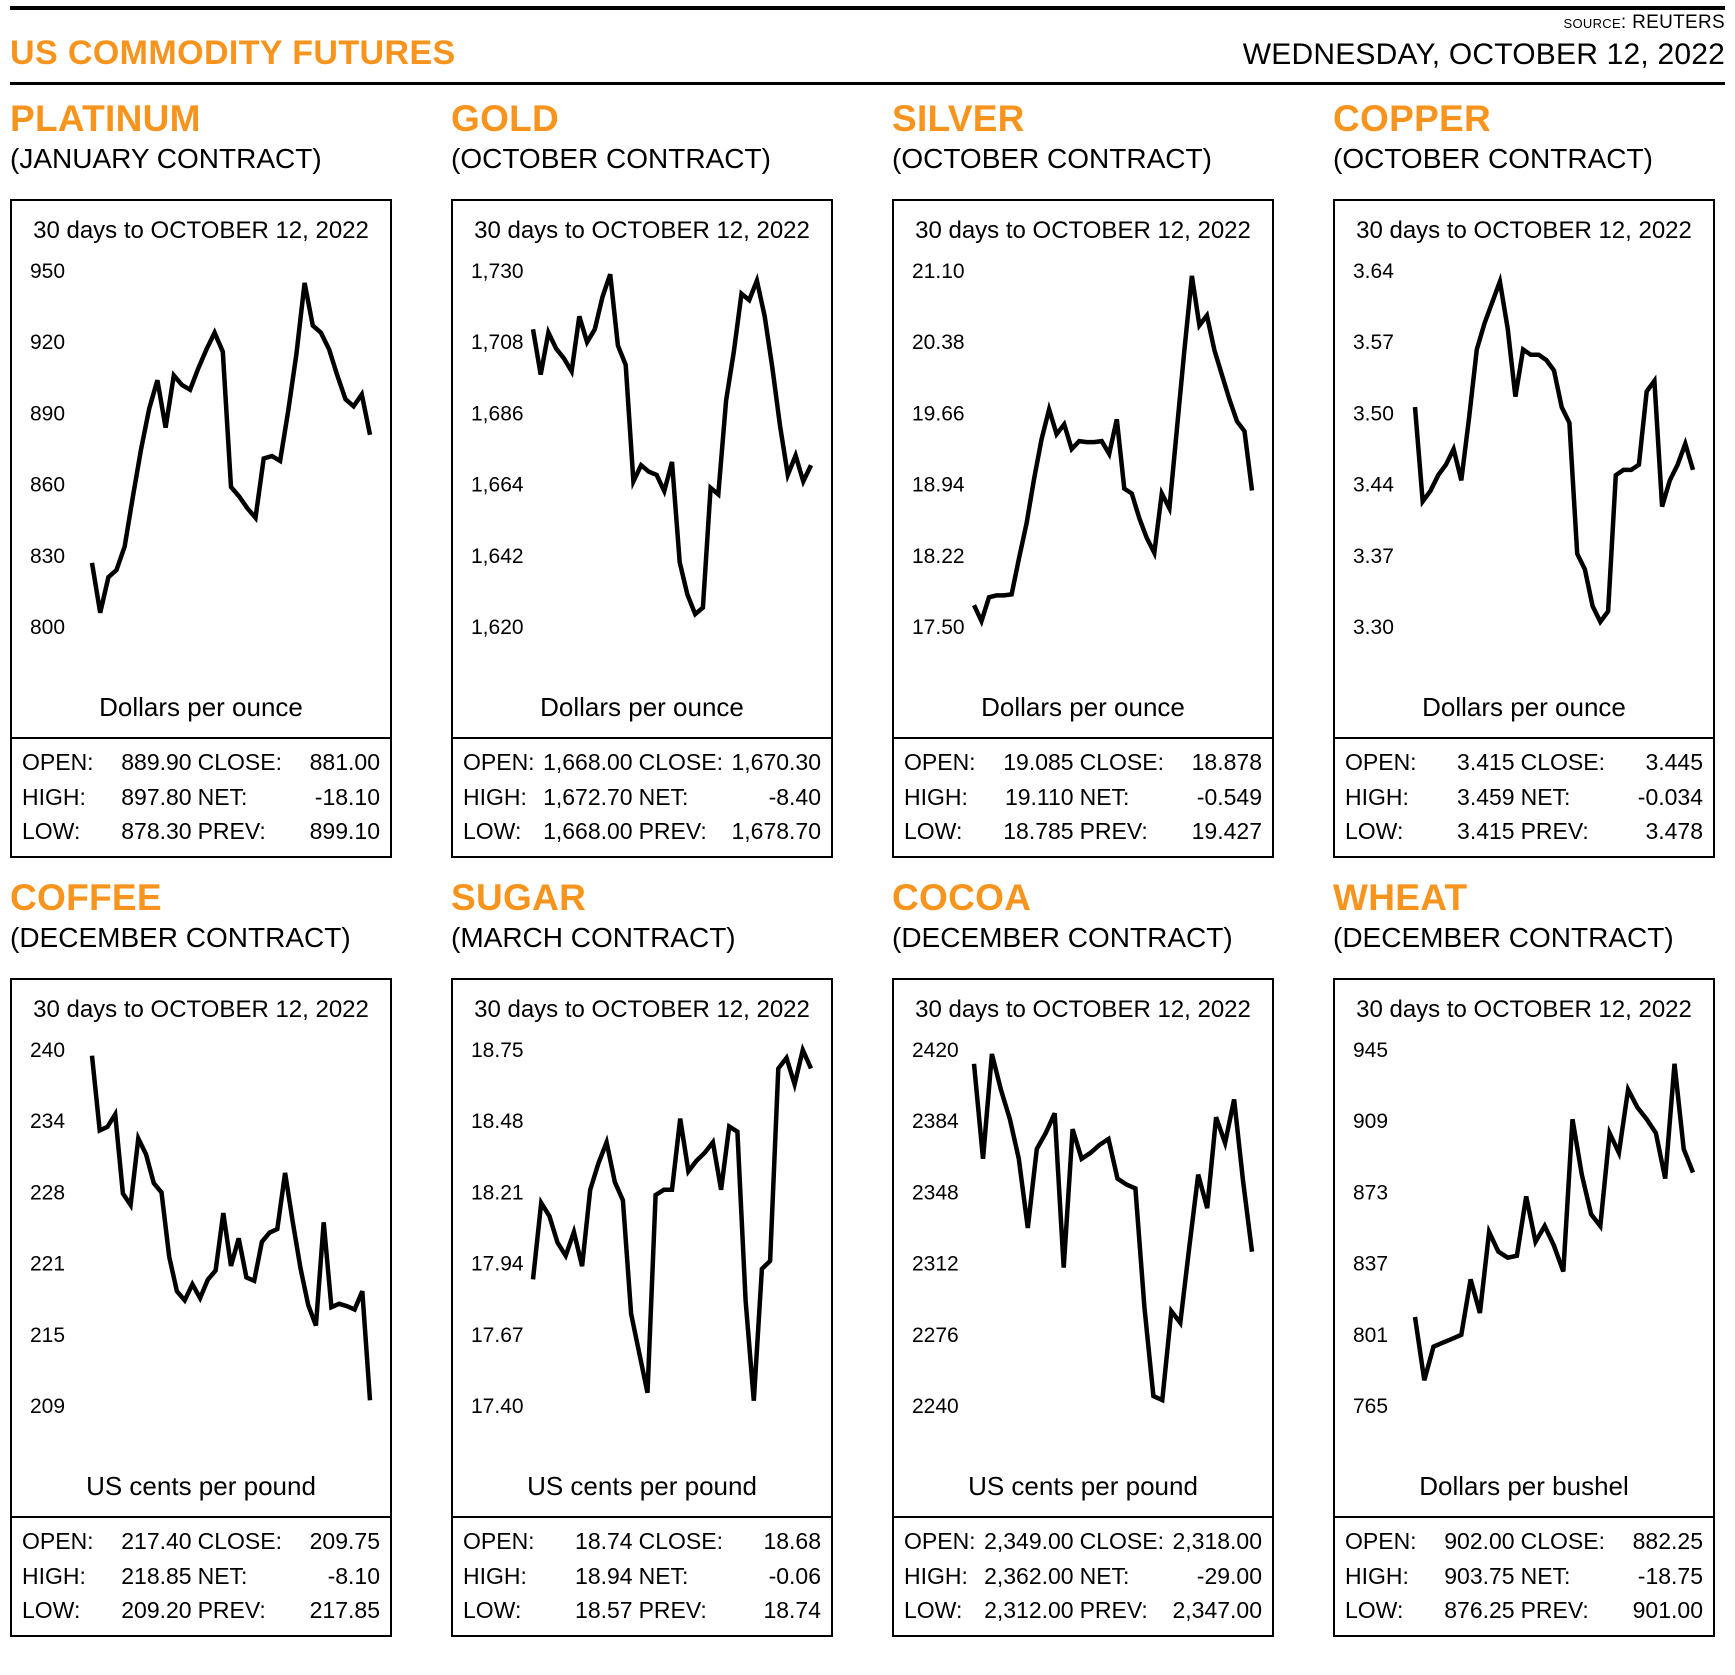 The height and width of the screenshot is (1675, 1735). I want to click on header-rule, so click(867, 83).